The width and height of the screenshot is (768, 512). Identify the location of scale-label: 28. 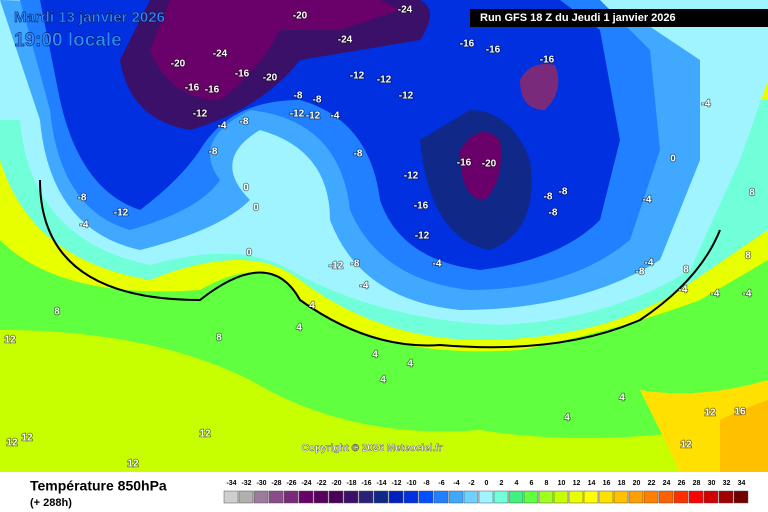
(697, 483).